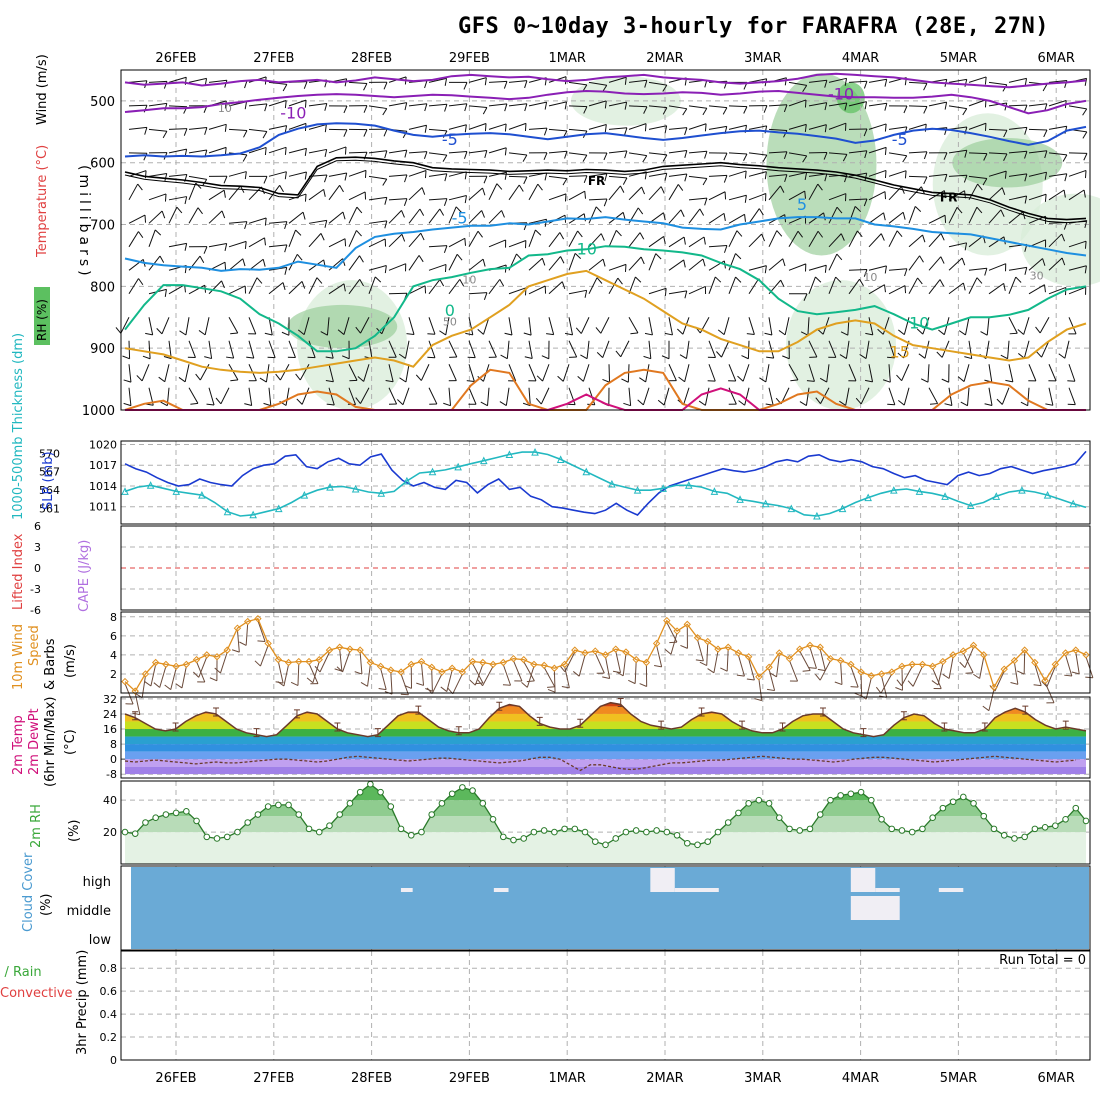 The image size is (1100, 1100). Describe the element at coordinates (35, 610) in the screenshot. I see `stability-tick-label: -6` at that location.